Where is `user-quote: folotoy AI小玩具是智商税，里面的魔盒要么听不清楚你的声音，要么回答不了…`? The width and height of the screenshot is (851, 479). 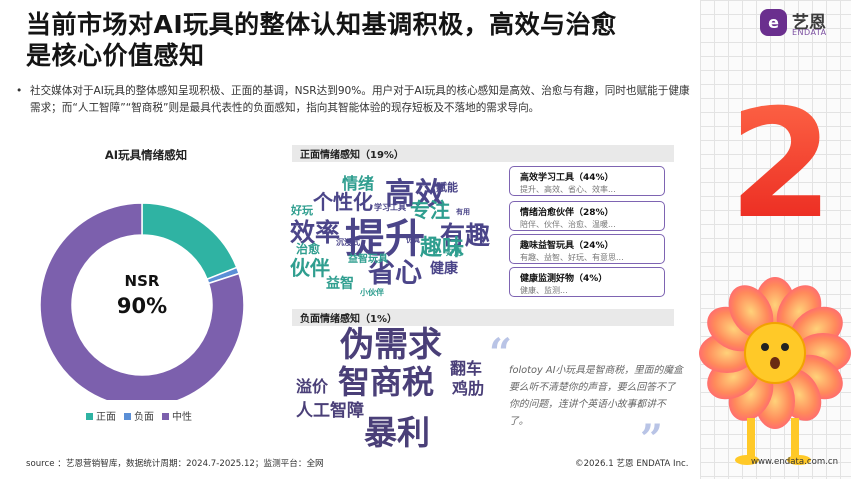 user-quote: folotoy AI小玩具是智商税，里面的魔盒要么听不清楚你的声音，要么回答不了… is located at coordinates (596, 396).